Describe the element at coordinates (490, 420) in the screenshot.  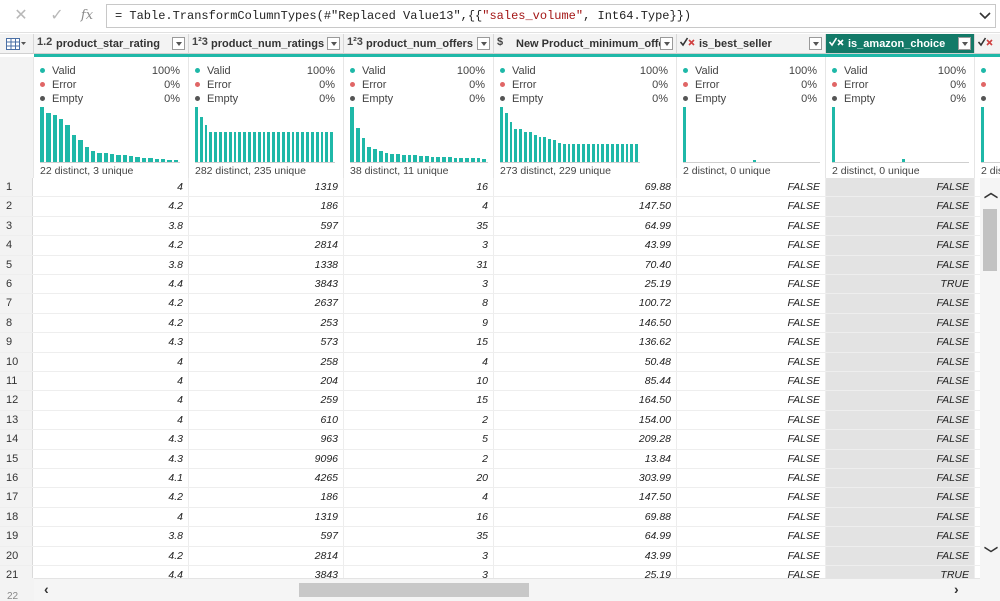
I see `table-row: 13 4 610 2 154.00 FALSE FALSE` at that location.